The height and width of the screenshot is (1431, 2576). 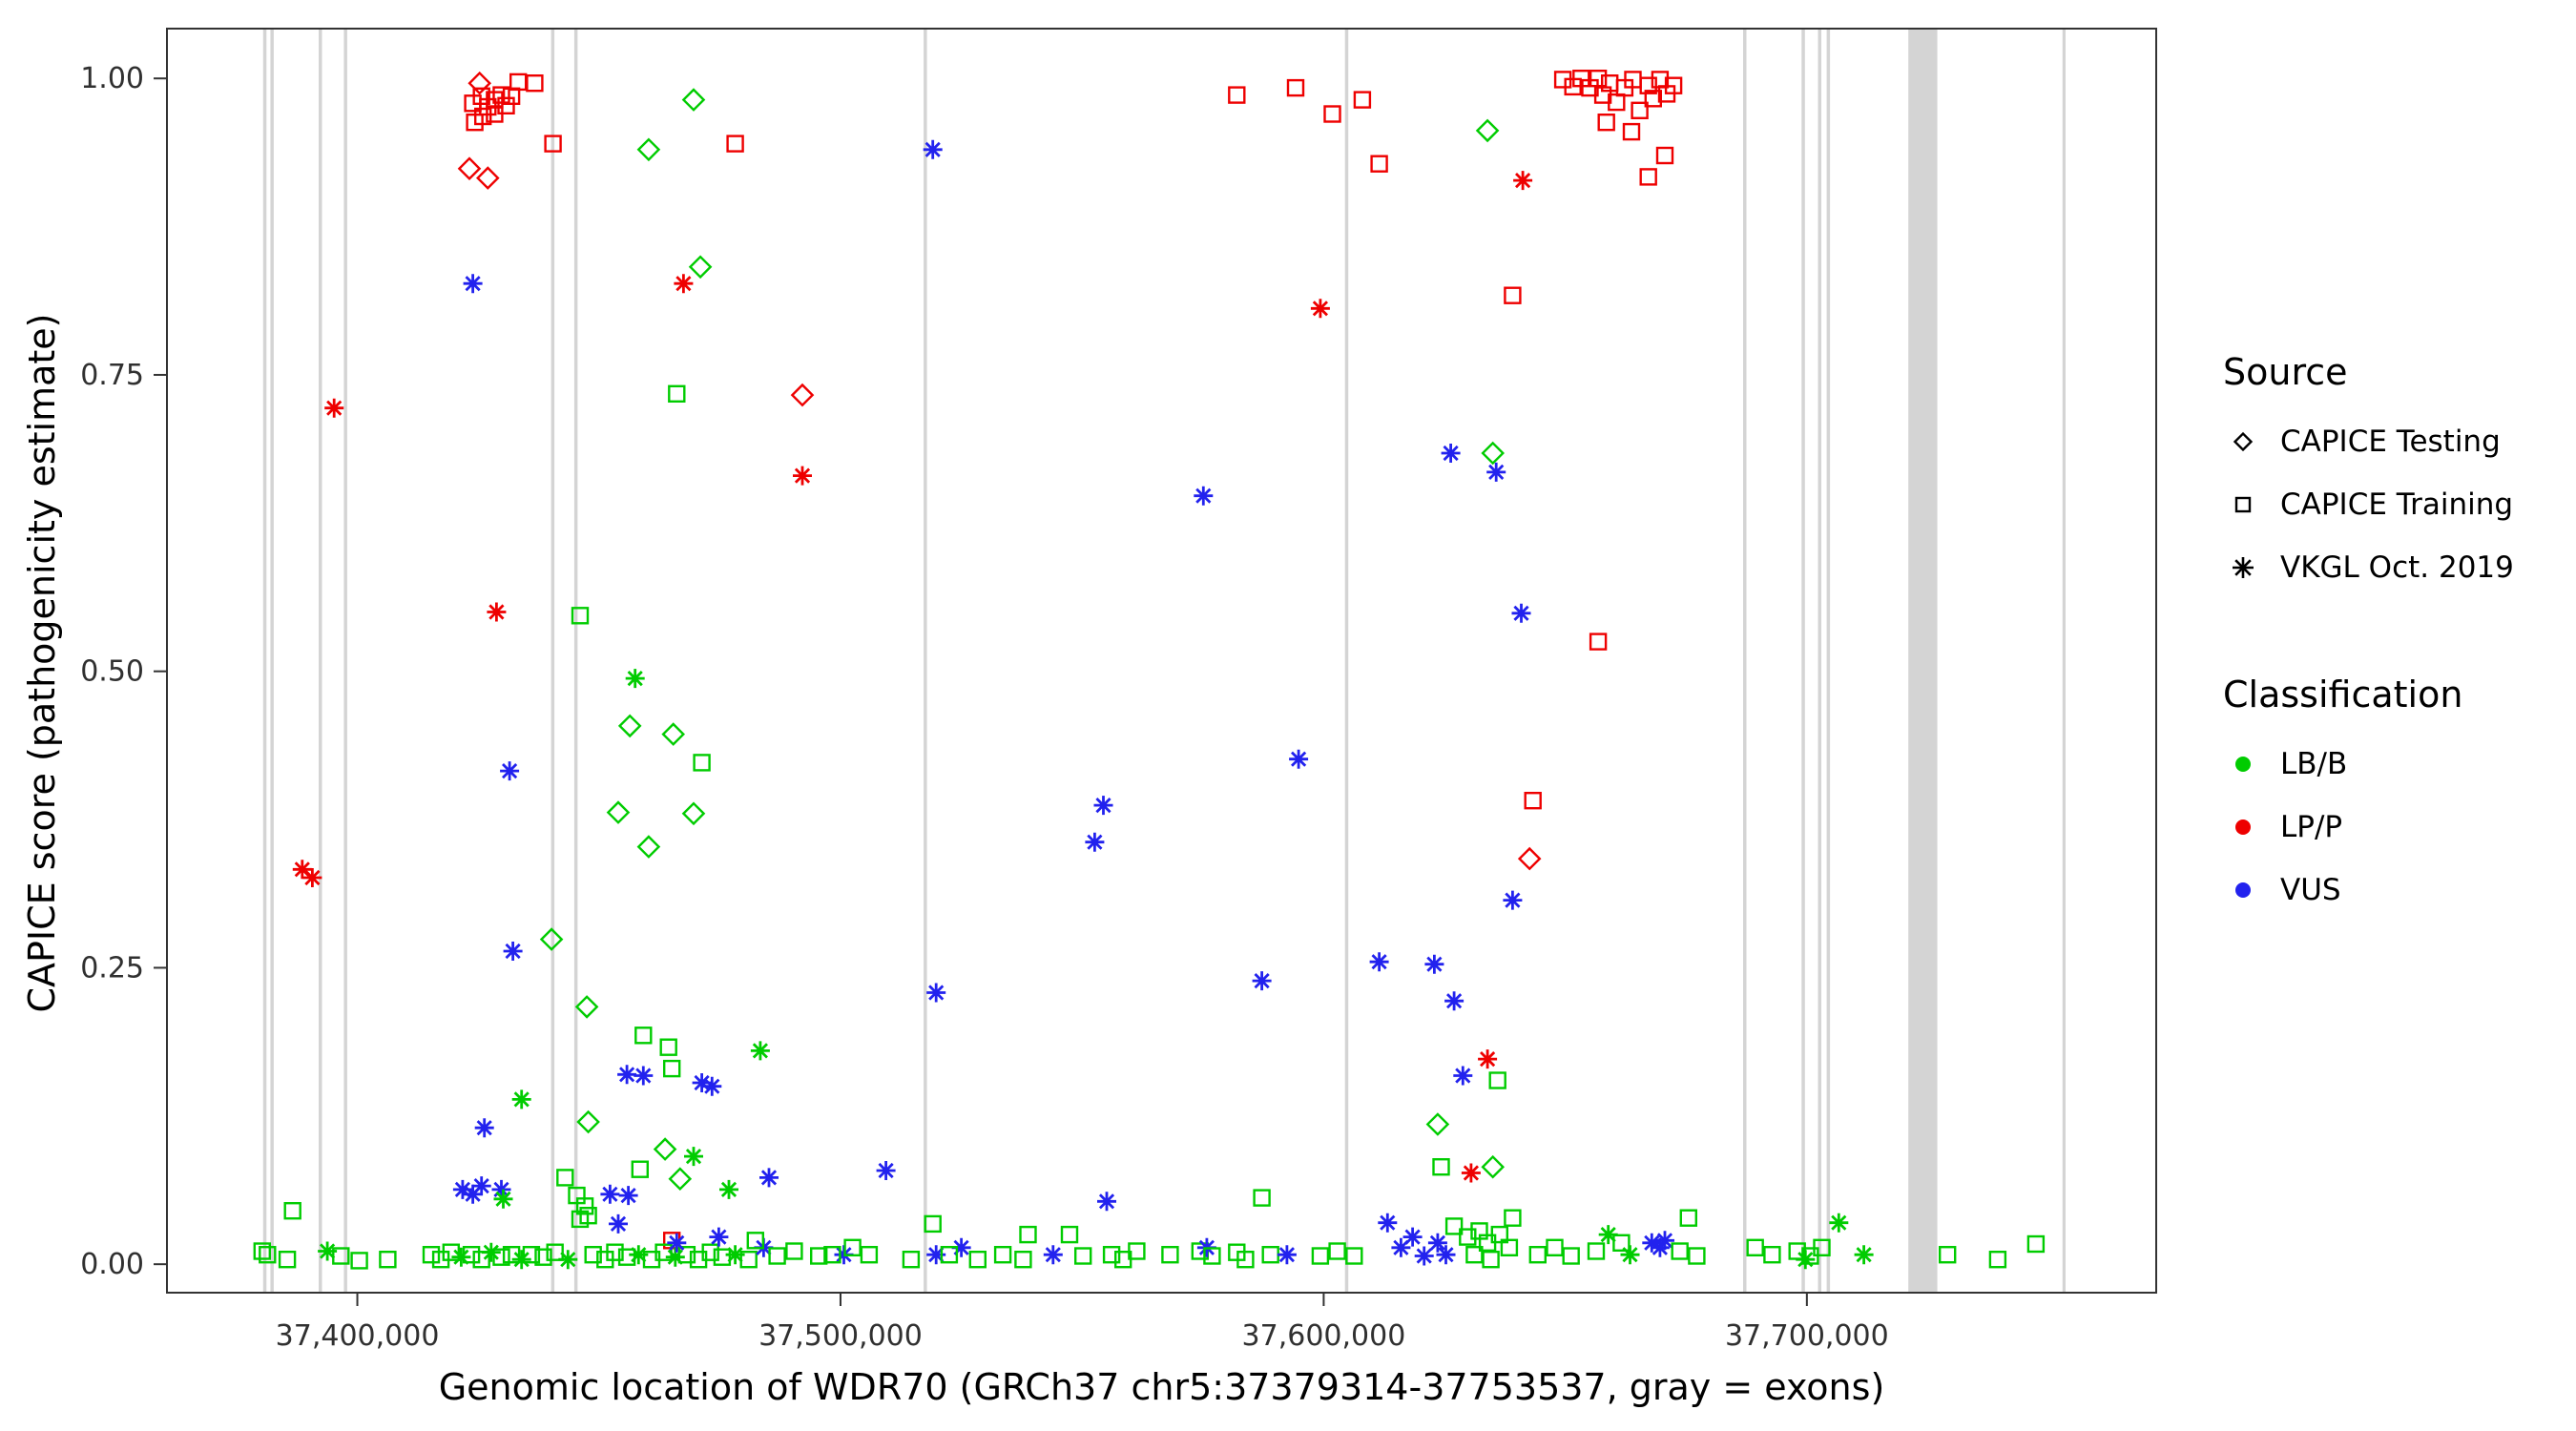 What do you see at coordinates (840, 1336) in the screenshot?
I see `x-tick-label: 37,500,000` at bounding box center [840, 1336].